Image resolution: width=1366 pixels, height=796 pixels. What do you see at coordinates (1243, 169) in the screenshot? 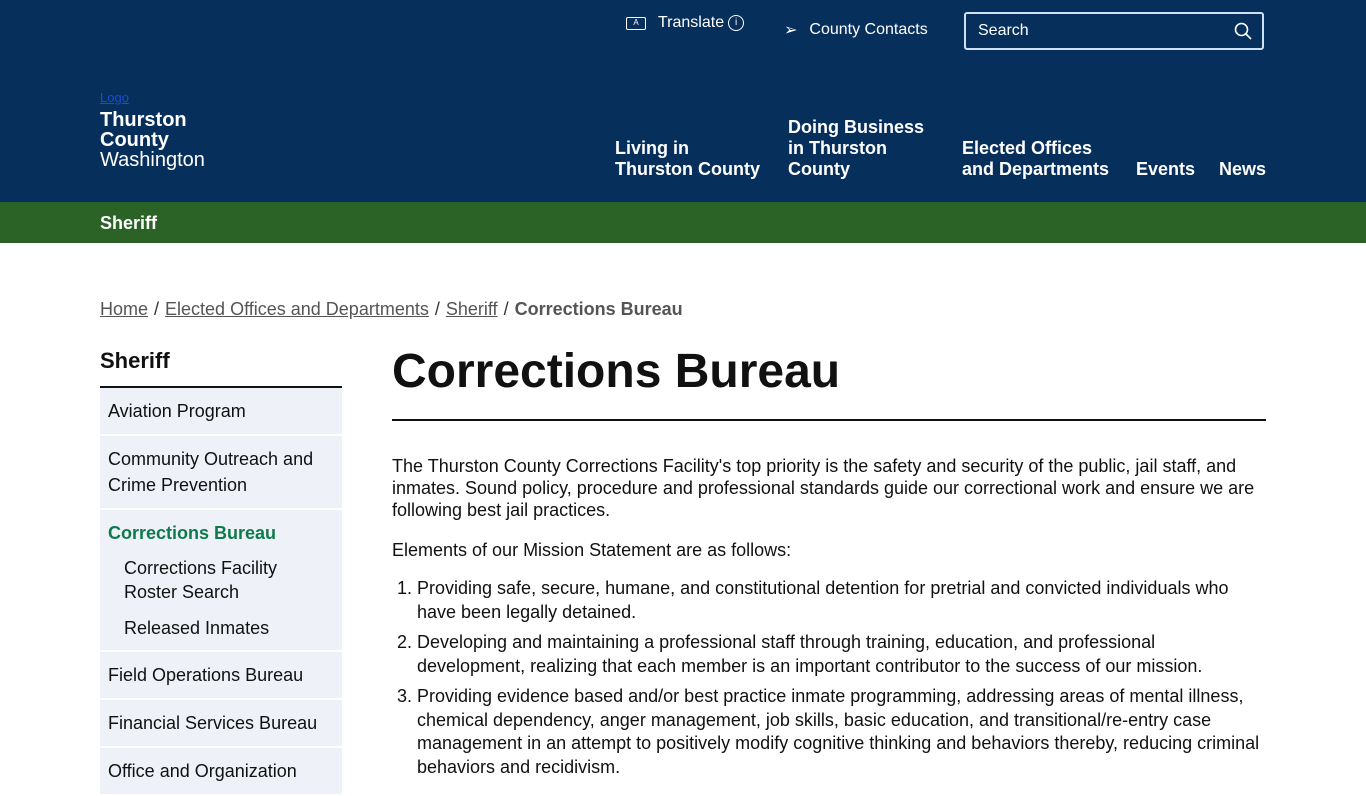
I see `nav-news: News` at bounding box center [1243, 169].